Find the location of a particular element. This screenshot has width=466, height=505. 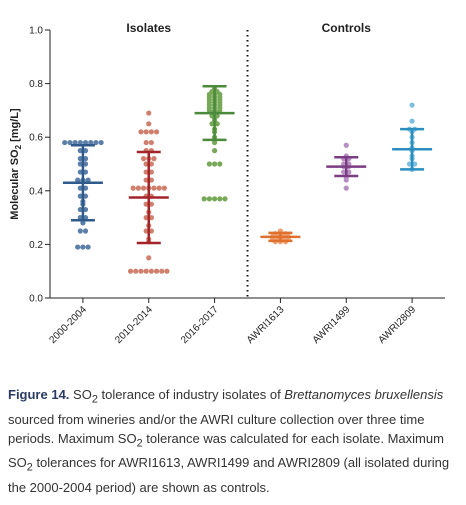

y-tick-label: 0.8 is located at coordinates (36, 84).